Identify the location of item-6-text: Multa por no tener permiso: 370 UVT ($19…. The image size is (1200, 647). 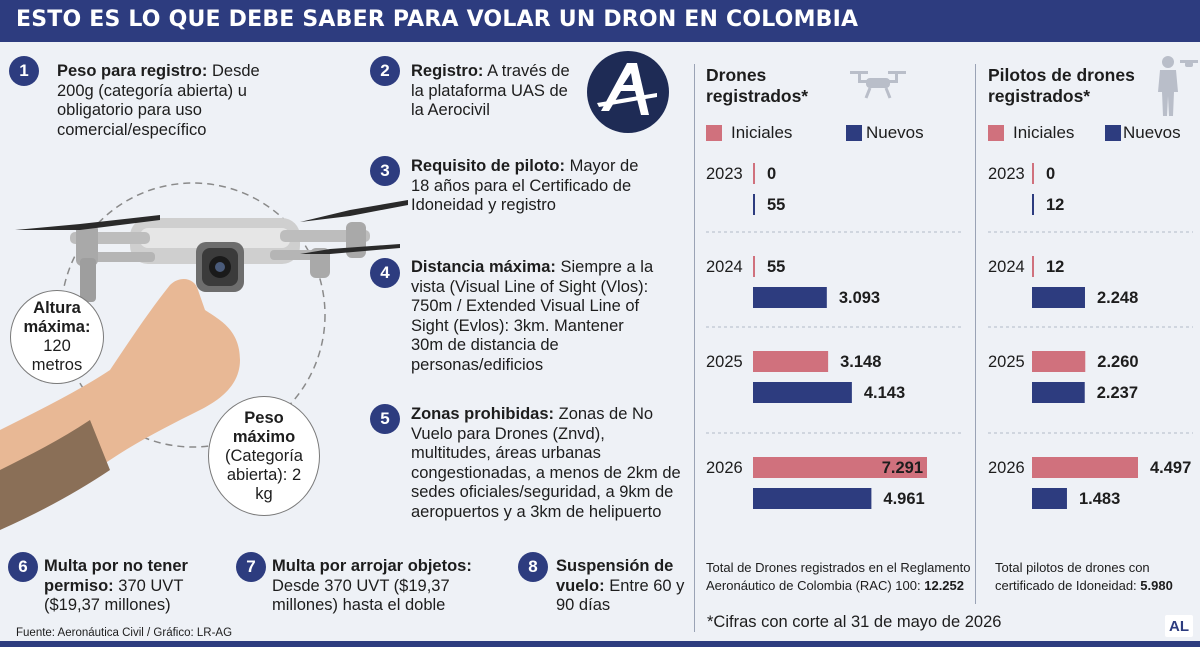
(139, 586).